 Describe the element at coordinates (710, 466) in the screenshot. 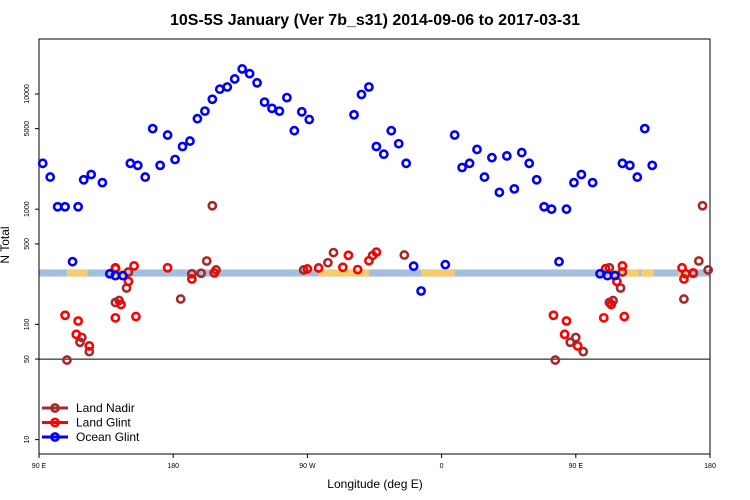

I see `x-tick-label: 180` at that location.